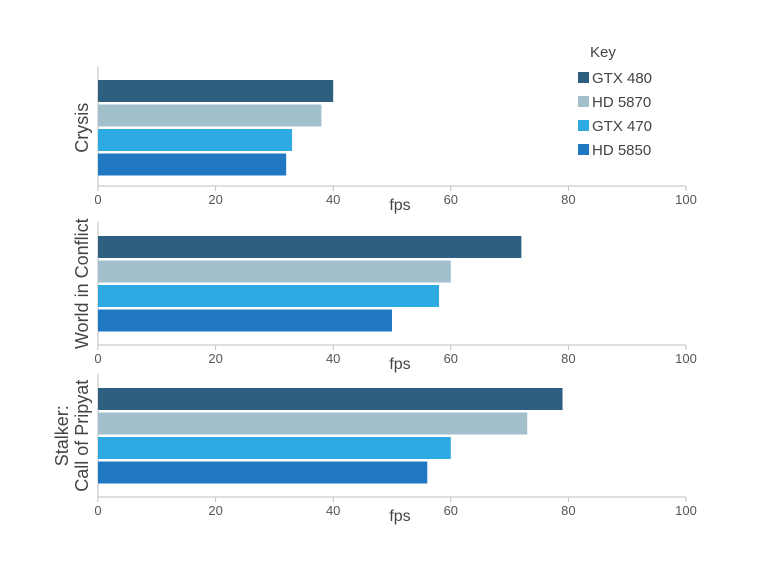 The image size is (768, 576). I want to click on panel-title: Call of Pripyat, so click(82, 436).